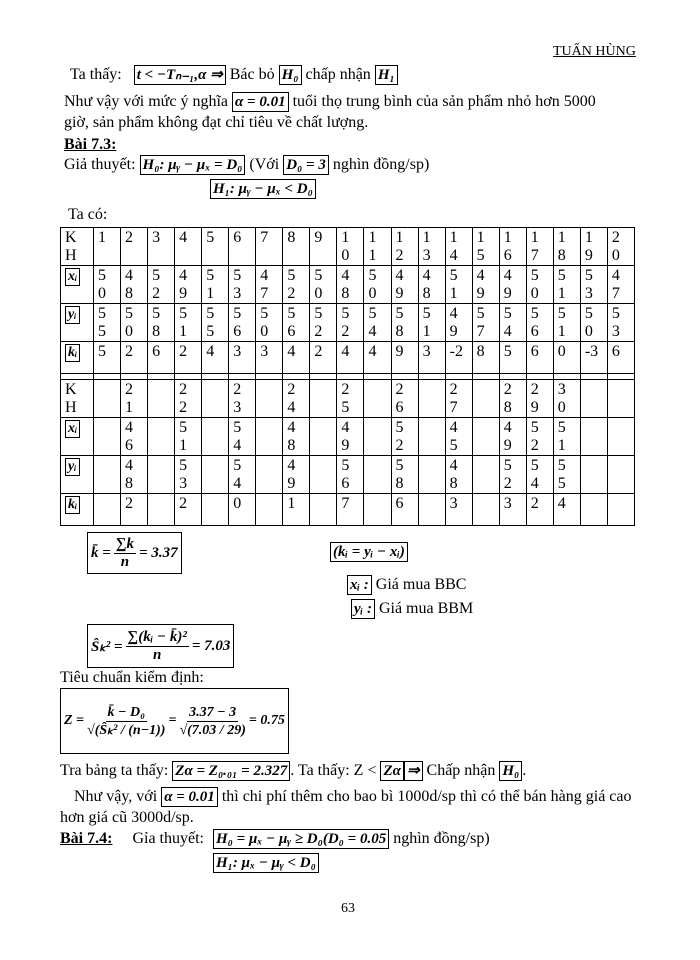 Image resolution: width=700 pixels, height=960 pixels. I want to click on table-cell: 3 0, so click(566, 398).